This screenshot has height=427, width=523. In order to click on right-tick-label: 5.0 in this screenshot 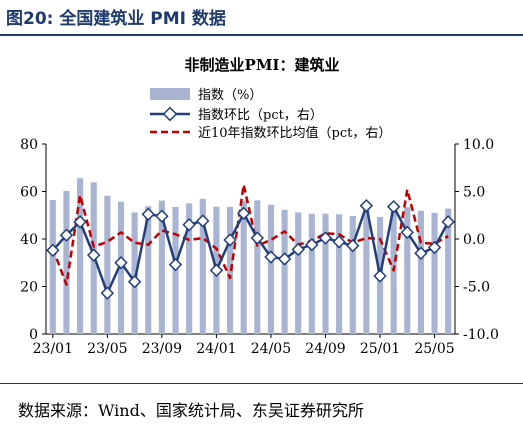, I will do `click(474, 193)`.